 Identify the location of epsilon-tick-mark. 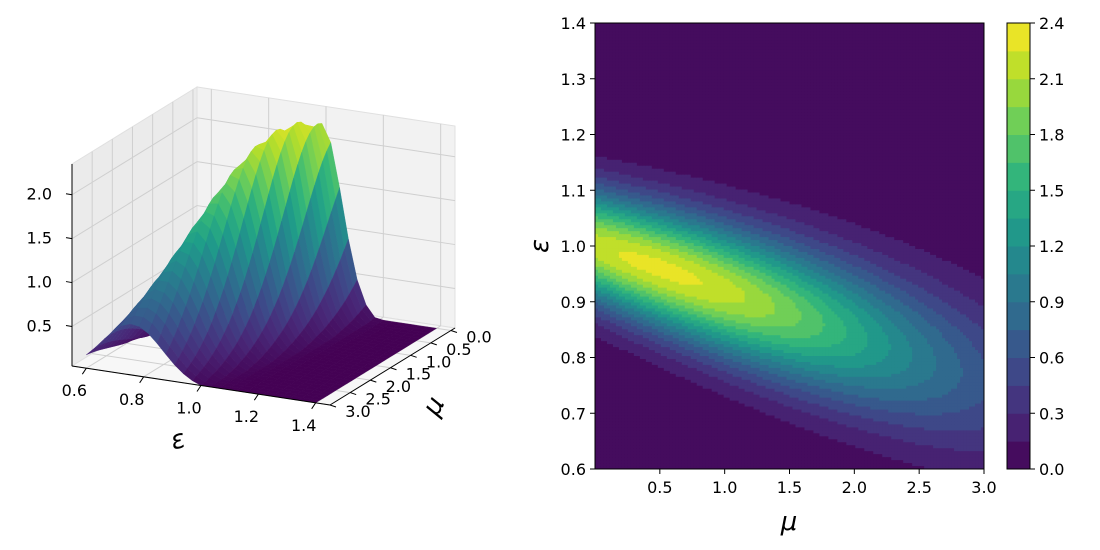
(199, 388).